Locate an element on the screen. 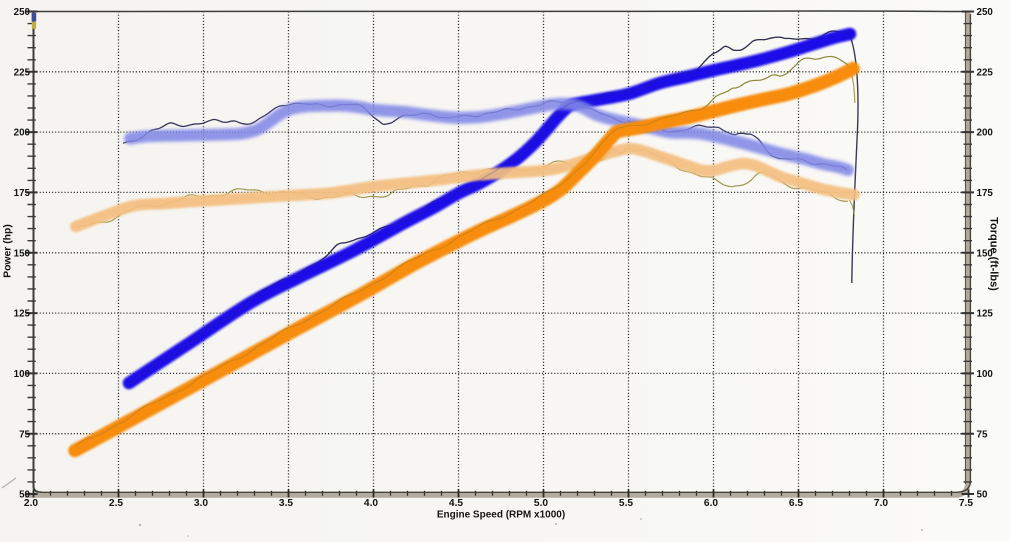 The image size is (1010, 542). svg-text: 5.0 is located at coordinates (541, 503).